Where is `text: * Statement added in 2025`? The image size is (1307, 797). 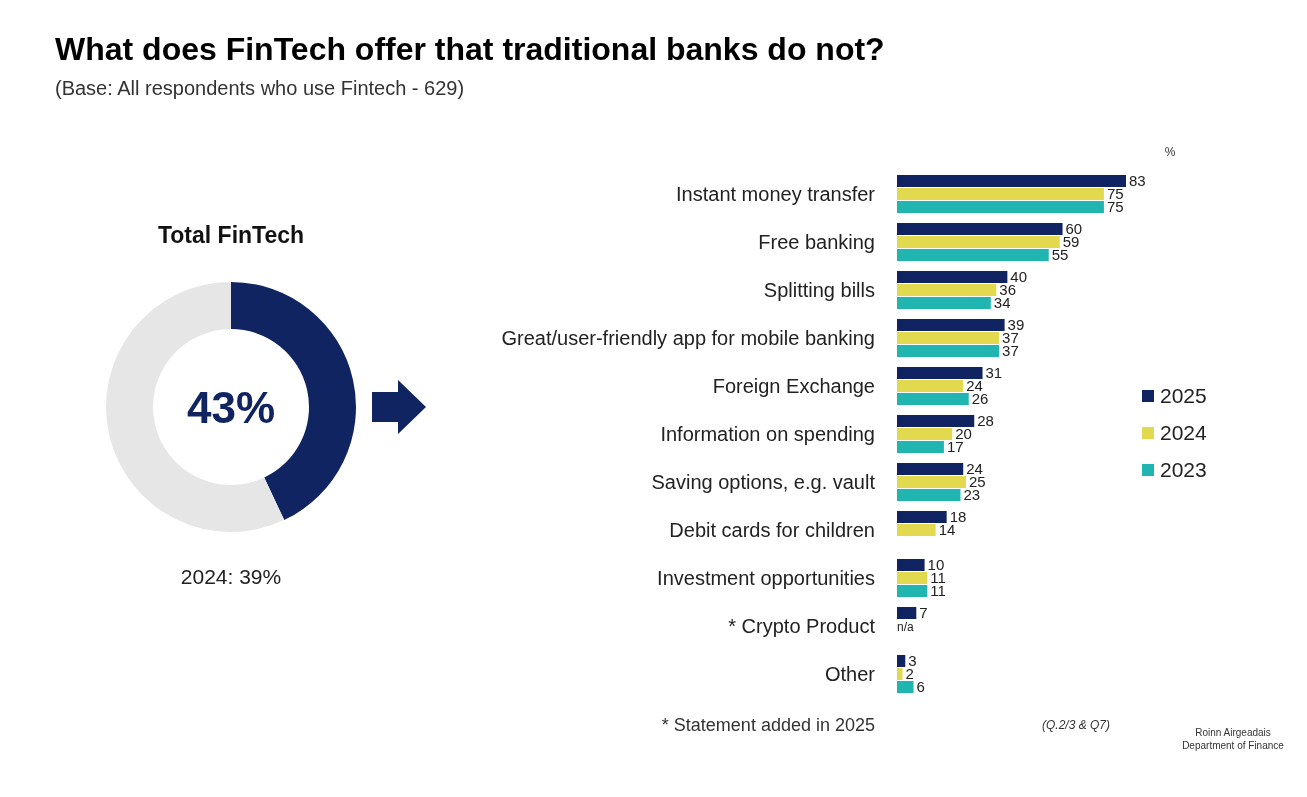 text: * Statement added in 2025 is located at coordinates (768, 725).